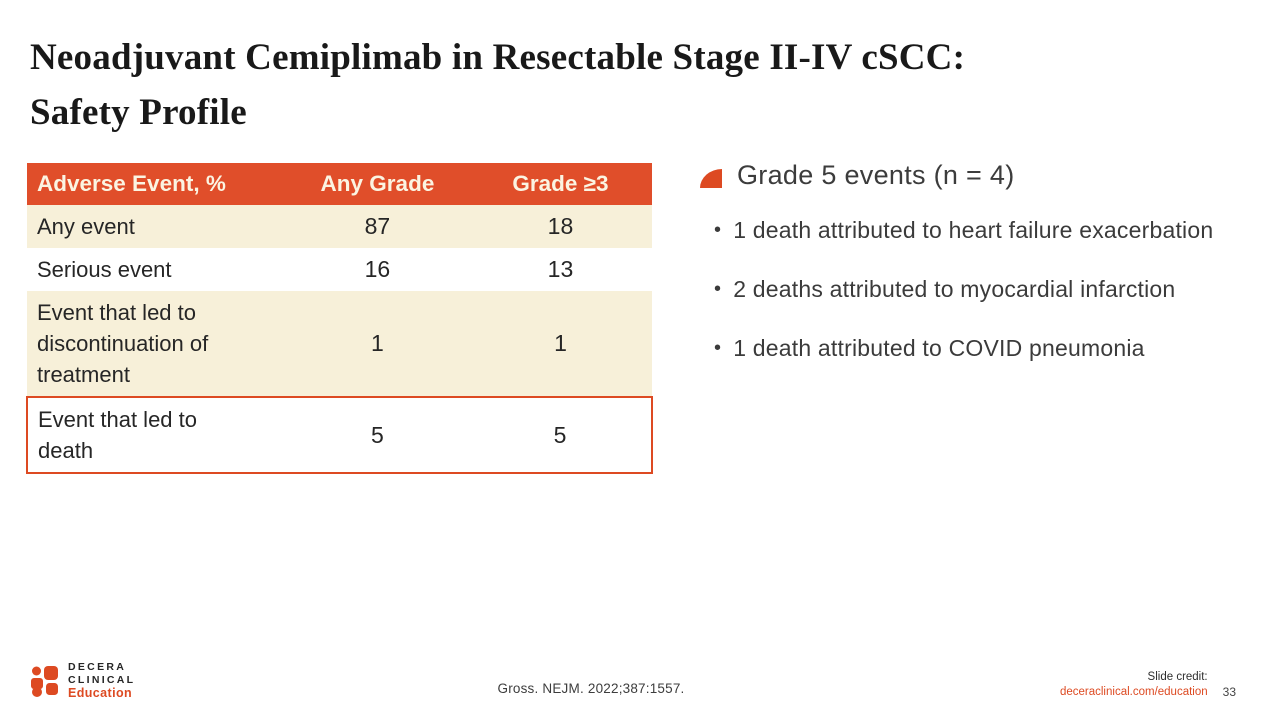  I want to click on decera-logo-text: DECERA CLINICAL Education, so click(101, 680).